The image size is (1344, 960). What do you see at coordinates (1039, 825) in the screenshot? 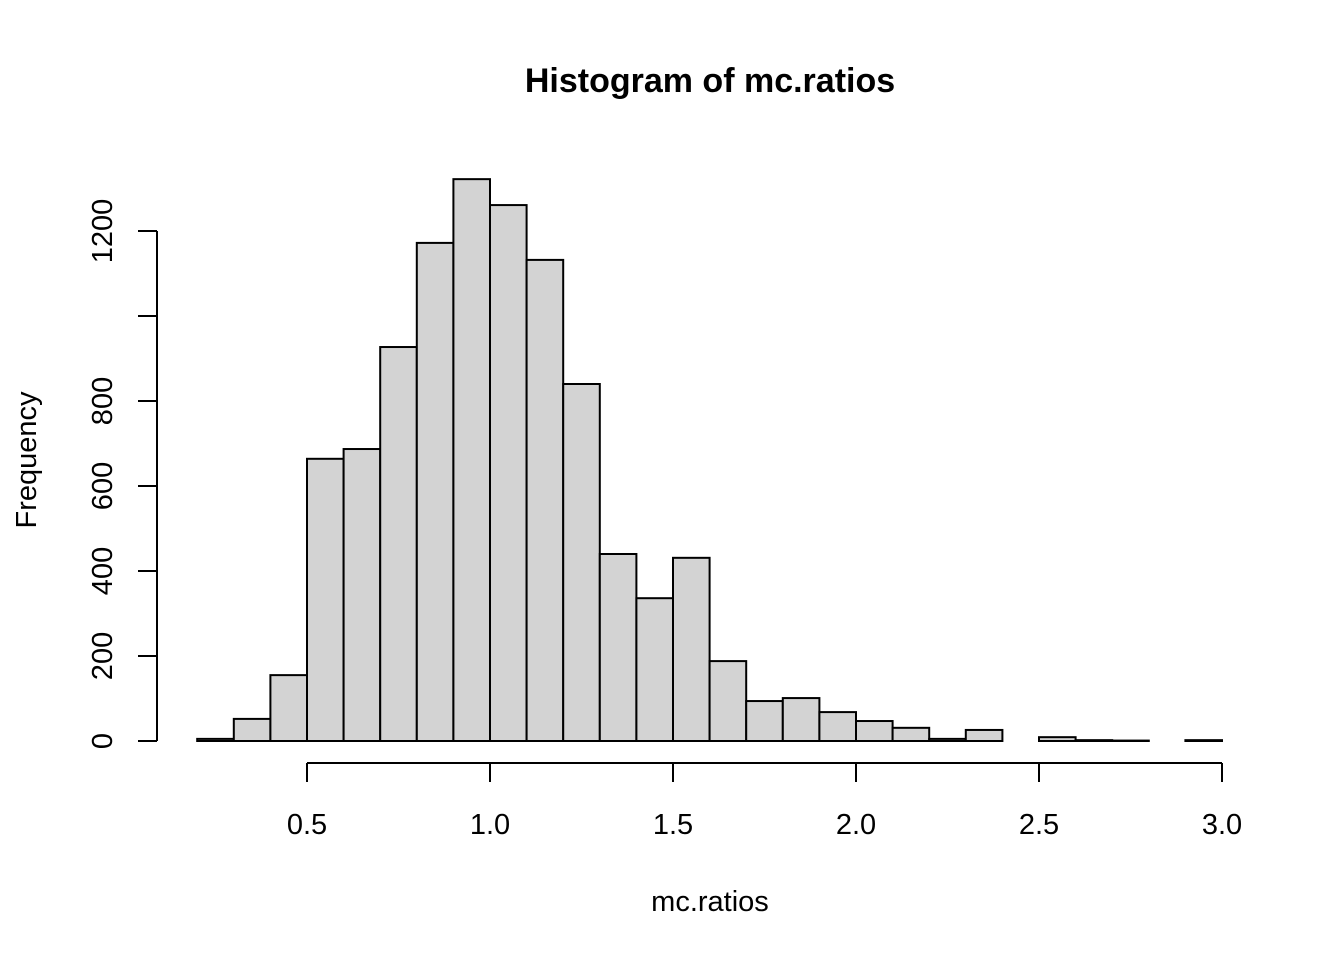
I see `x-tick-label: 2.5` at bounding box center [1039, 825].